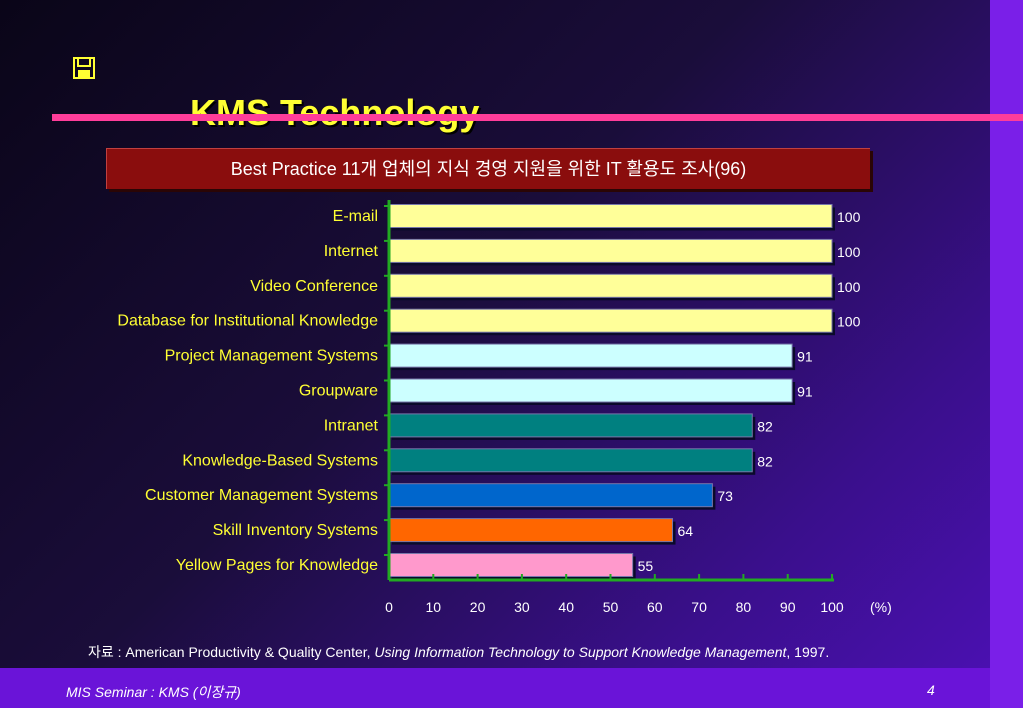 This screenshot has height=708, width=1023. I want to click on category-label: Internet, so click(351, 251).